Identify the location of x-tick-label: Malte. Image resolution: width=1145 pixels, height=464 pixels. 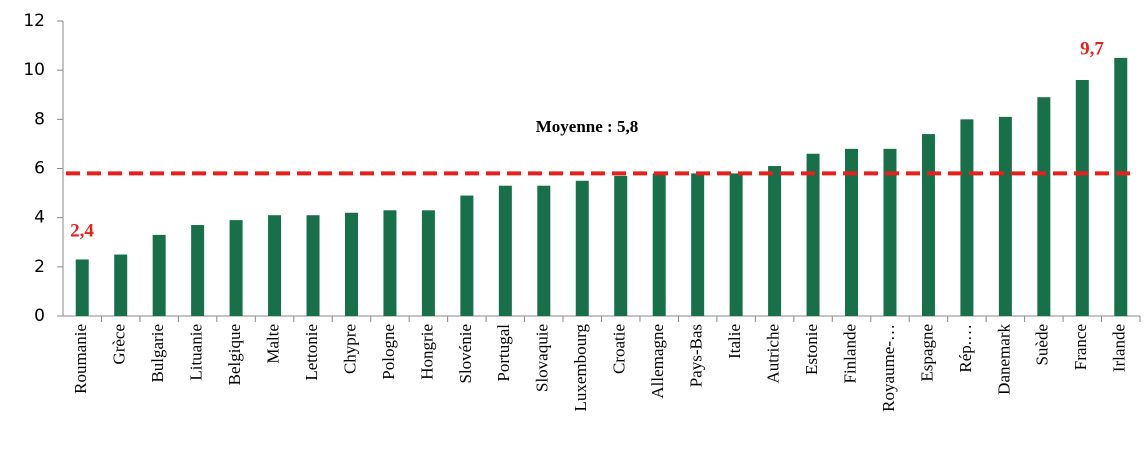
(272, 344).